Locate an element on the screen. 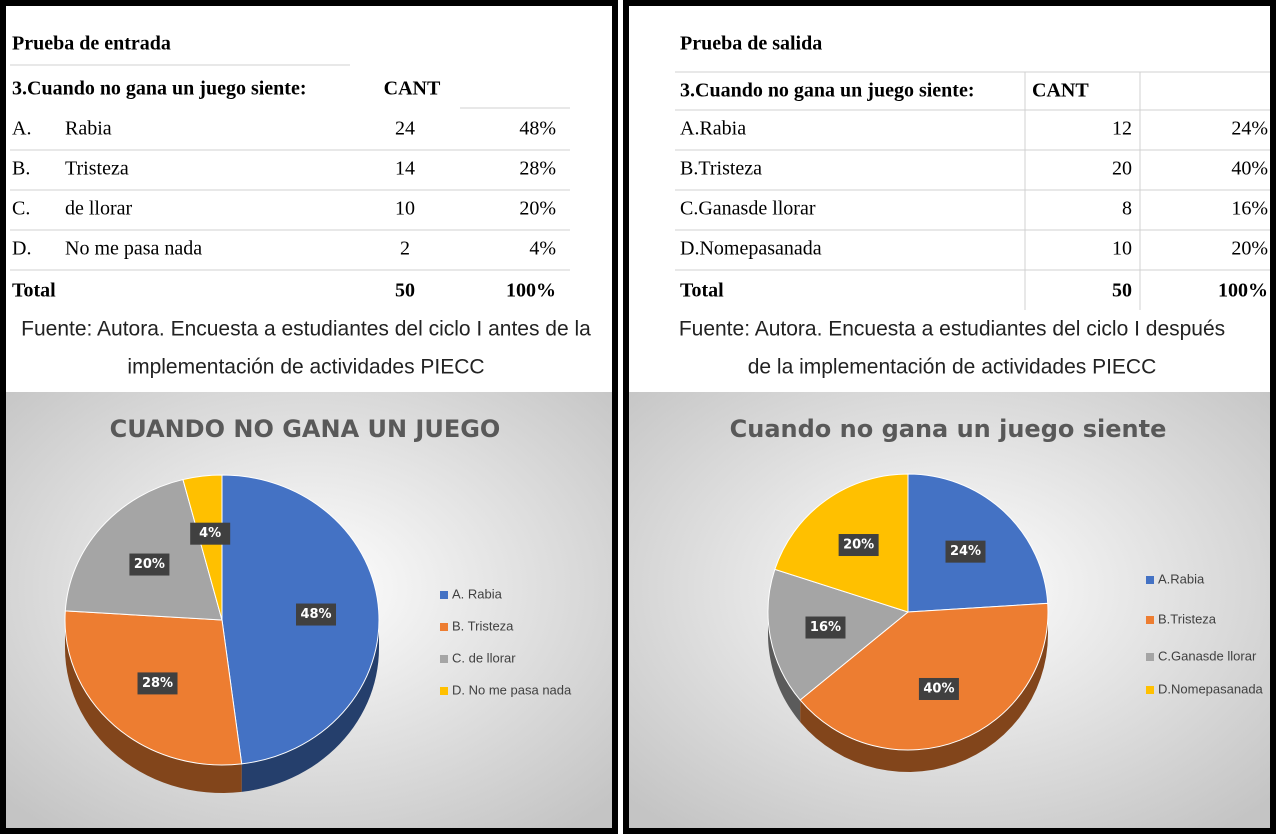  text: Tristeza is located at coordinates (97, 169).